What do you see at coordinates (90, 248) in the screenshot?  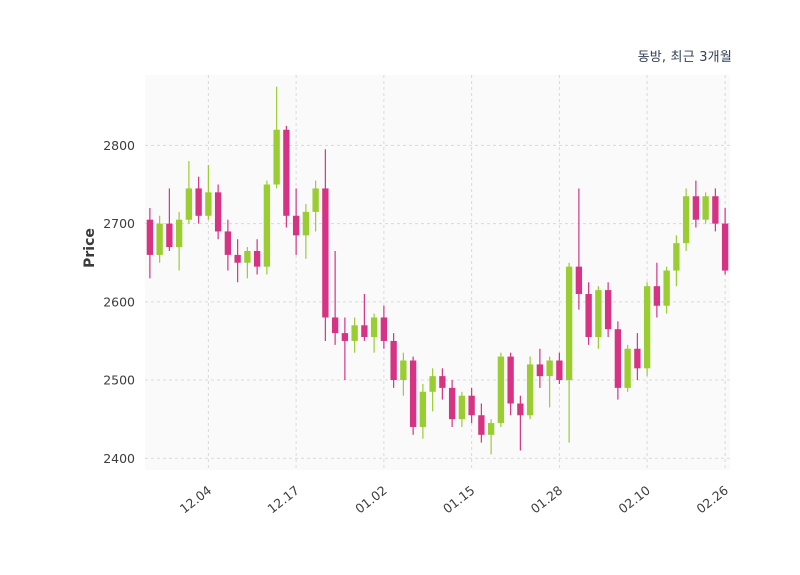 I see `y-axis-label: Price` at bounding box center [90, 248].